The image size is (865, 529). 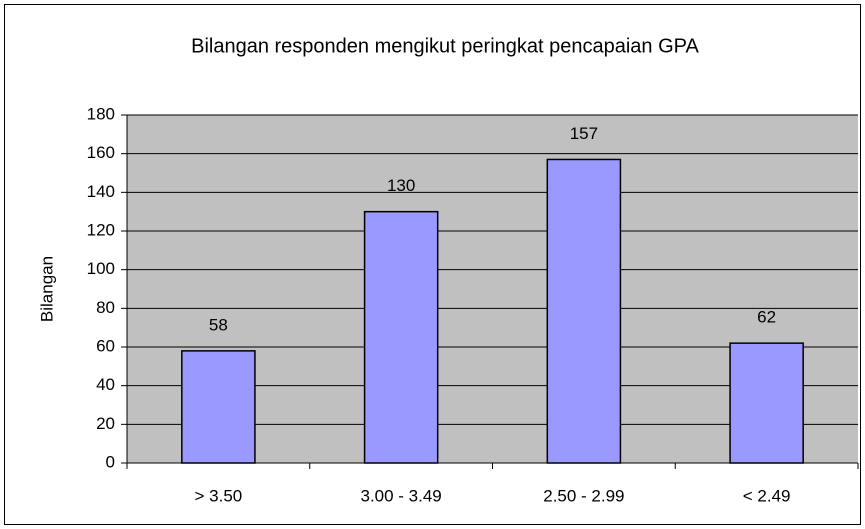 I want to click on y-tick-label: 160, so click(x=101, y=152).